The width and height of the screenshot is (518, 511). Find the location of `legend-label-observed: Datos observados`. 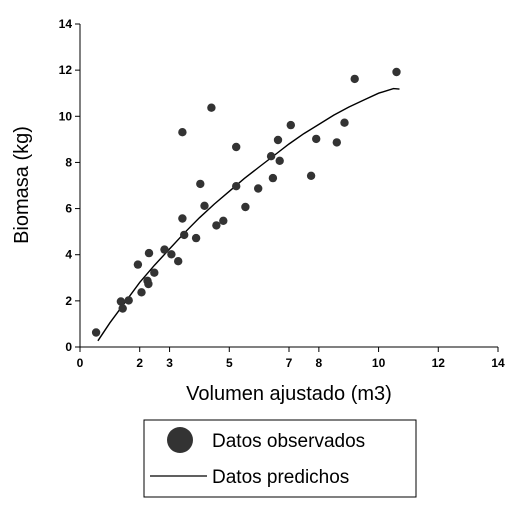

legend-label-observed: Datos observados is located at coordinates (288, 441).